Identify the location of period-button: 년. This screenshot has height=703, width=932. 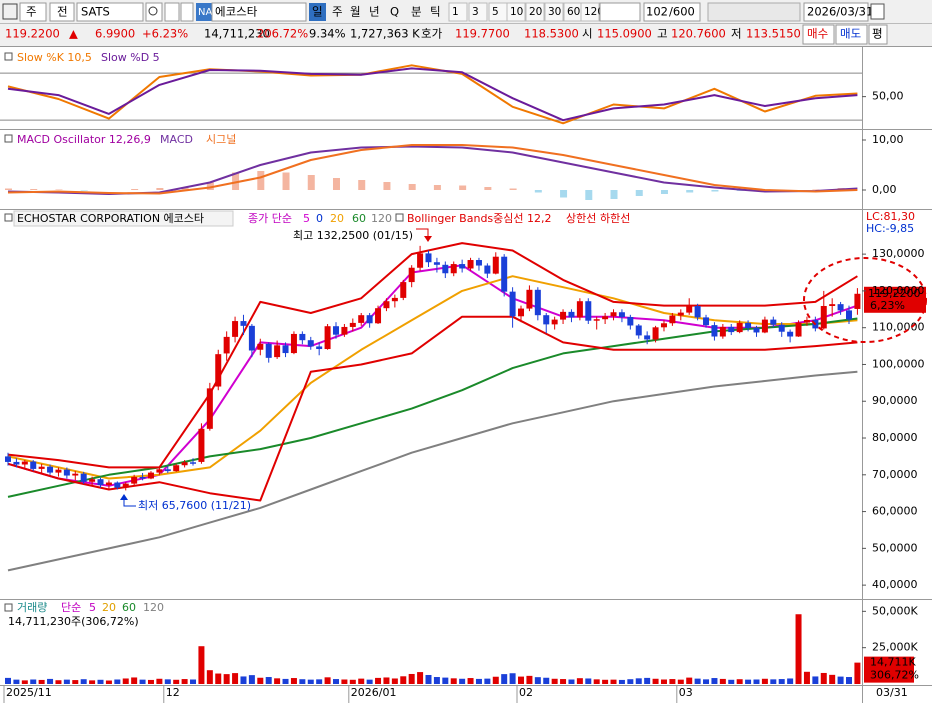
(374, 12).